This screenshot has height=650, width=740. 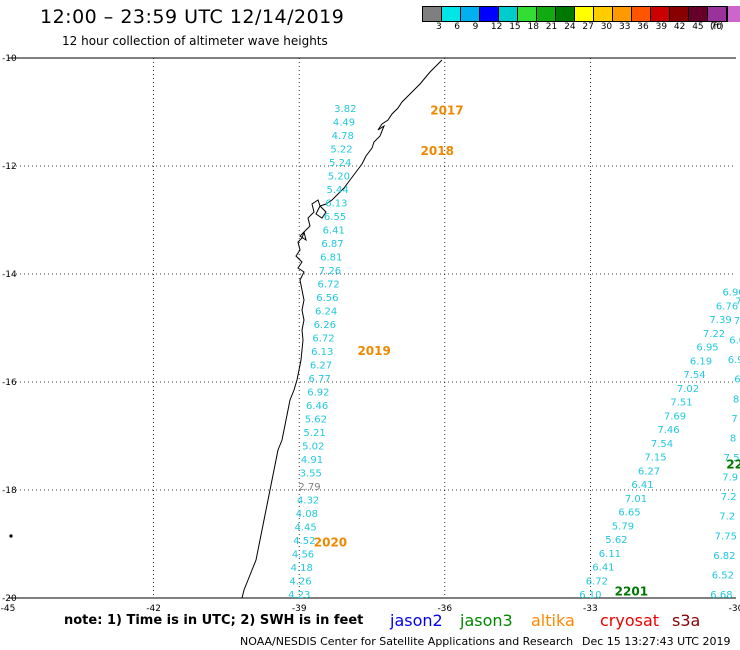 I want to click on track-id: 2201, so click(x=631, y=591).